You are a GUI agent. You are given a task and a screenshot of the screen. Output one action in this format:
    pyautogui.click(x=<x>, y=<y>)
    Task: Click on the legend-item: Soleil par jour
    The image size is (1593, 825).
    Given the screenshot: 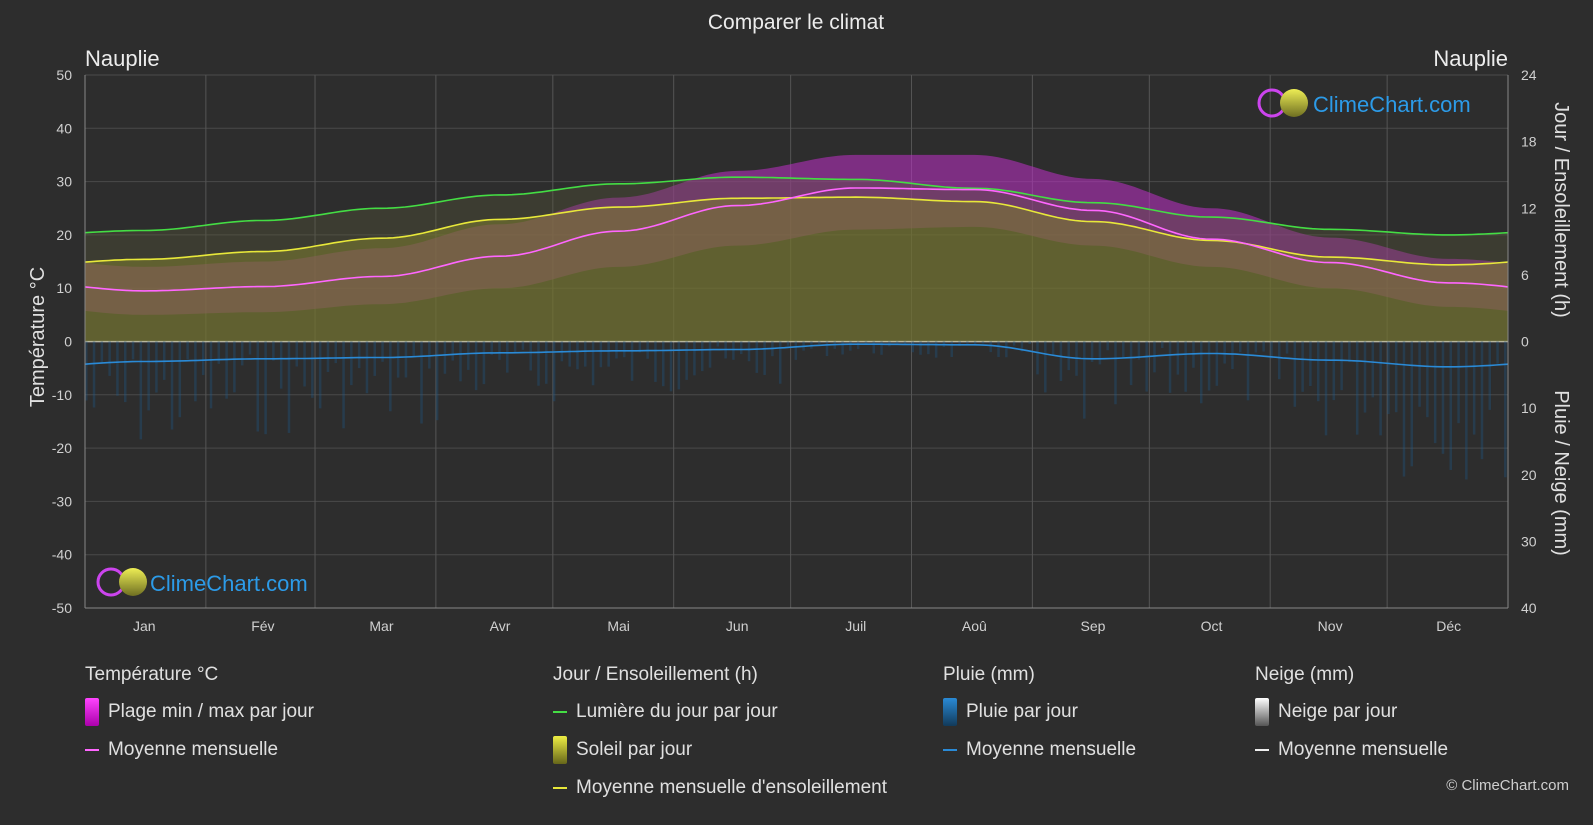 What is the action you would take?
    pyautogui.click(x=720, y=750)
    